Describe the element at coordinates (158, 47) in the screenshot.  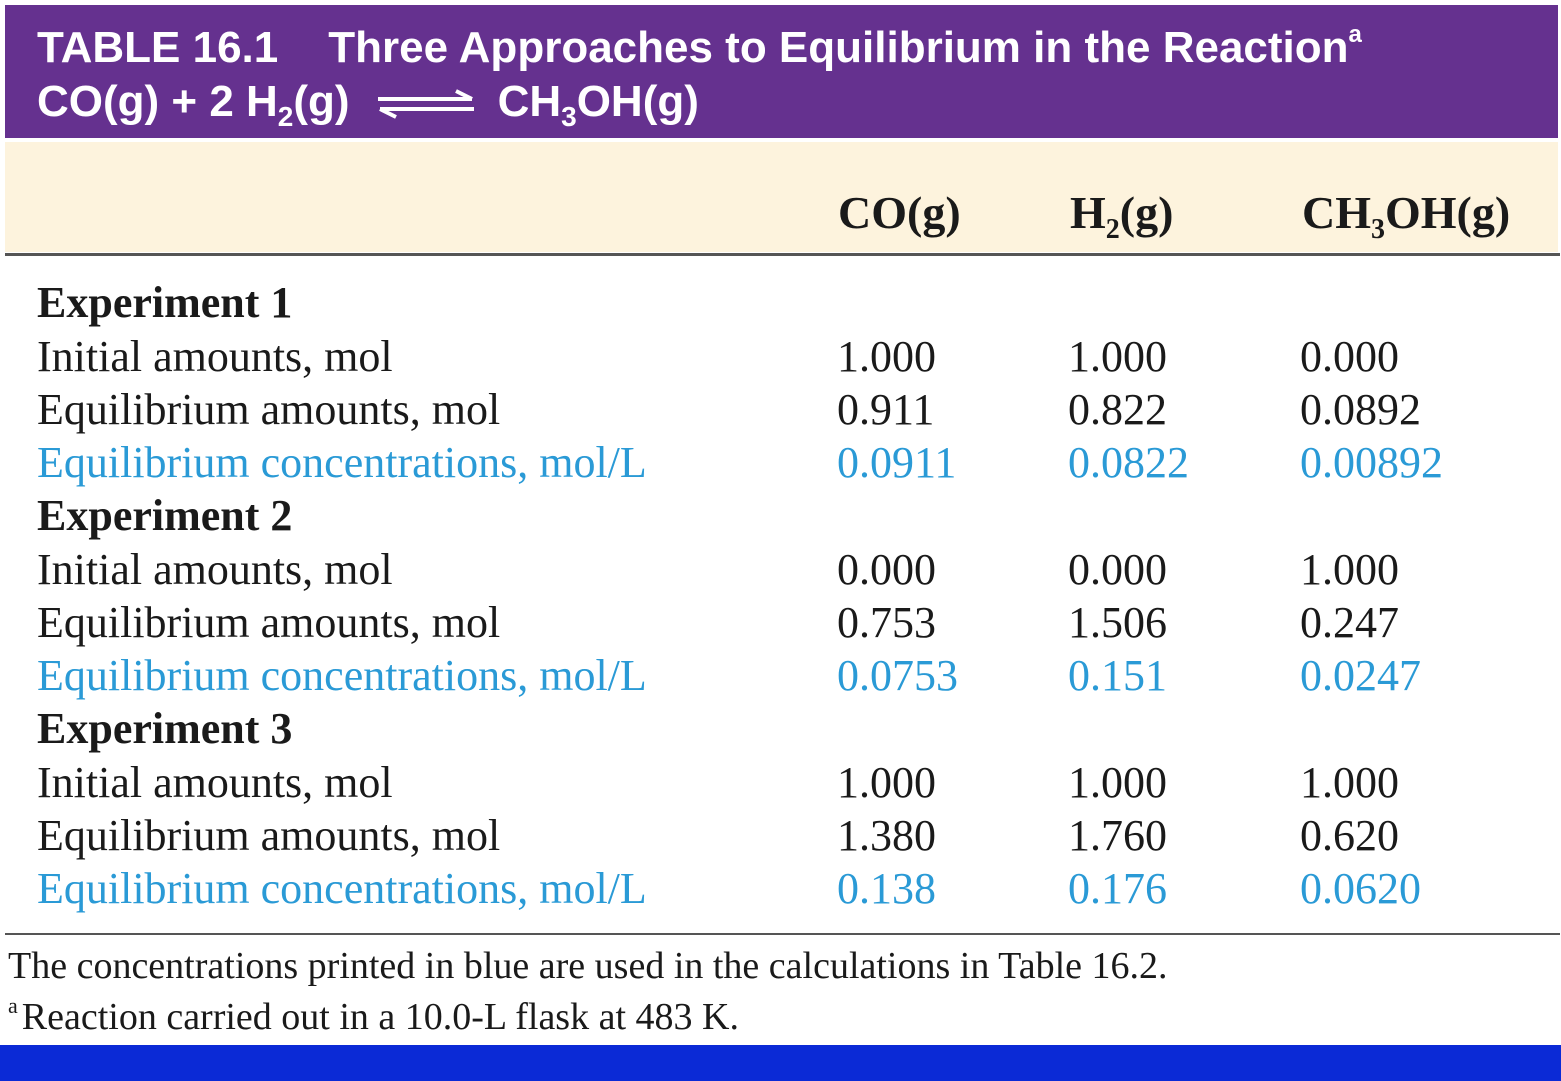
I see `table-number: TABLE 16.1` at that location.